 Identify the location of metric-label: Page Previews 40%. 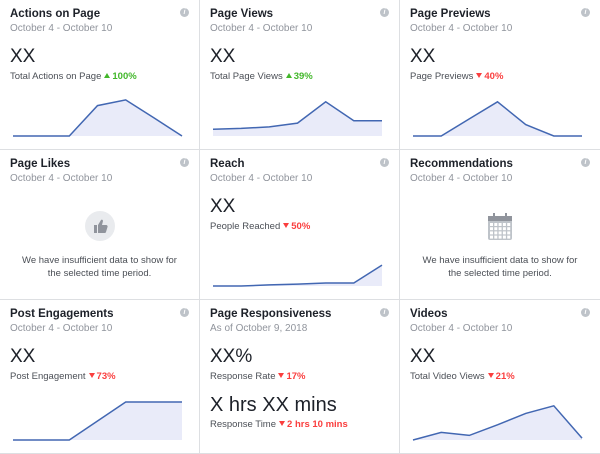
(456, 76).